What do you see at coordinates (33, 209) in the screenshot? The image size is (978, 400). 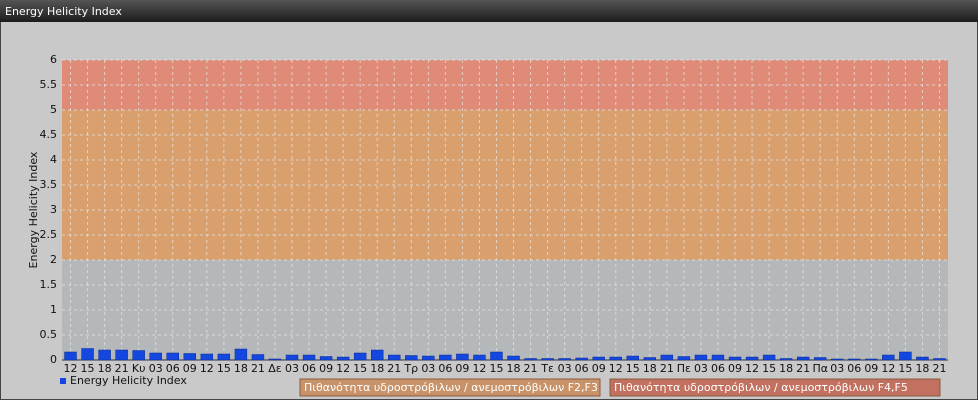 I see `y-axis-label: Energy Helicity Index` at bounding box center [33, 209].